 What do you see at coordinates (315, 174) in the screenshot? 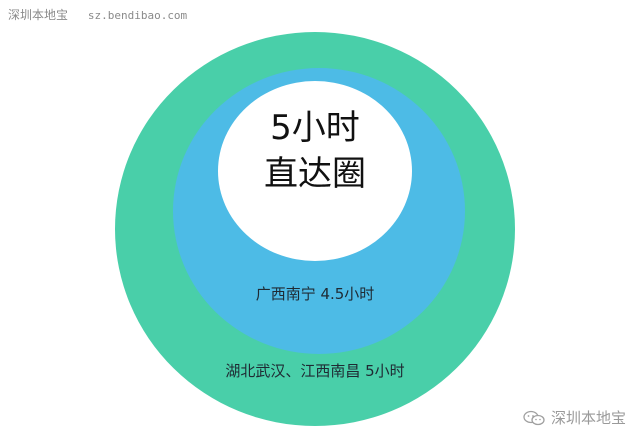
I see `center-title-line2: 直达圈` at bounding box center [315, 174].